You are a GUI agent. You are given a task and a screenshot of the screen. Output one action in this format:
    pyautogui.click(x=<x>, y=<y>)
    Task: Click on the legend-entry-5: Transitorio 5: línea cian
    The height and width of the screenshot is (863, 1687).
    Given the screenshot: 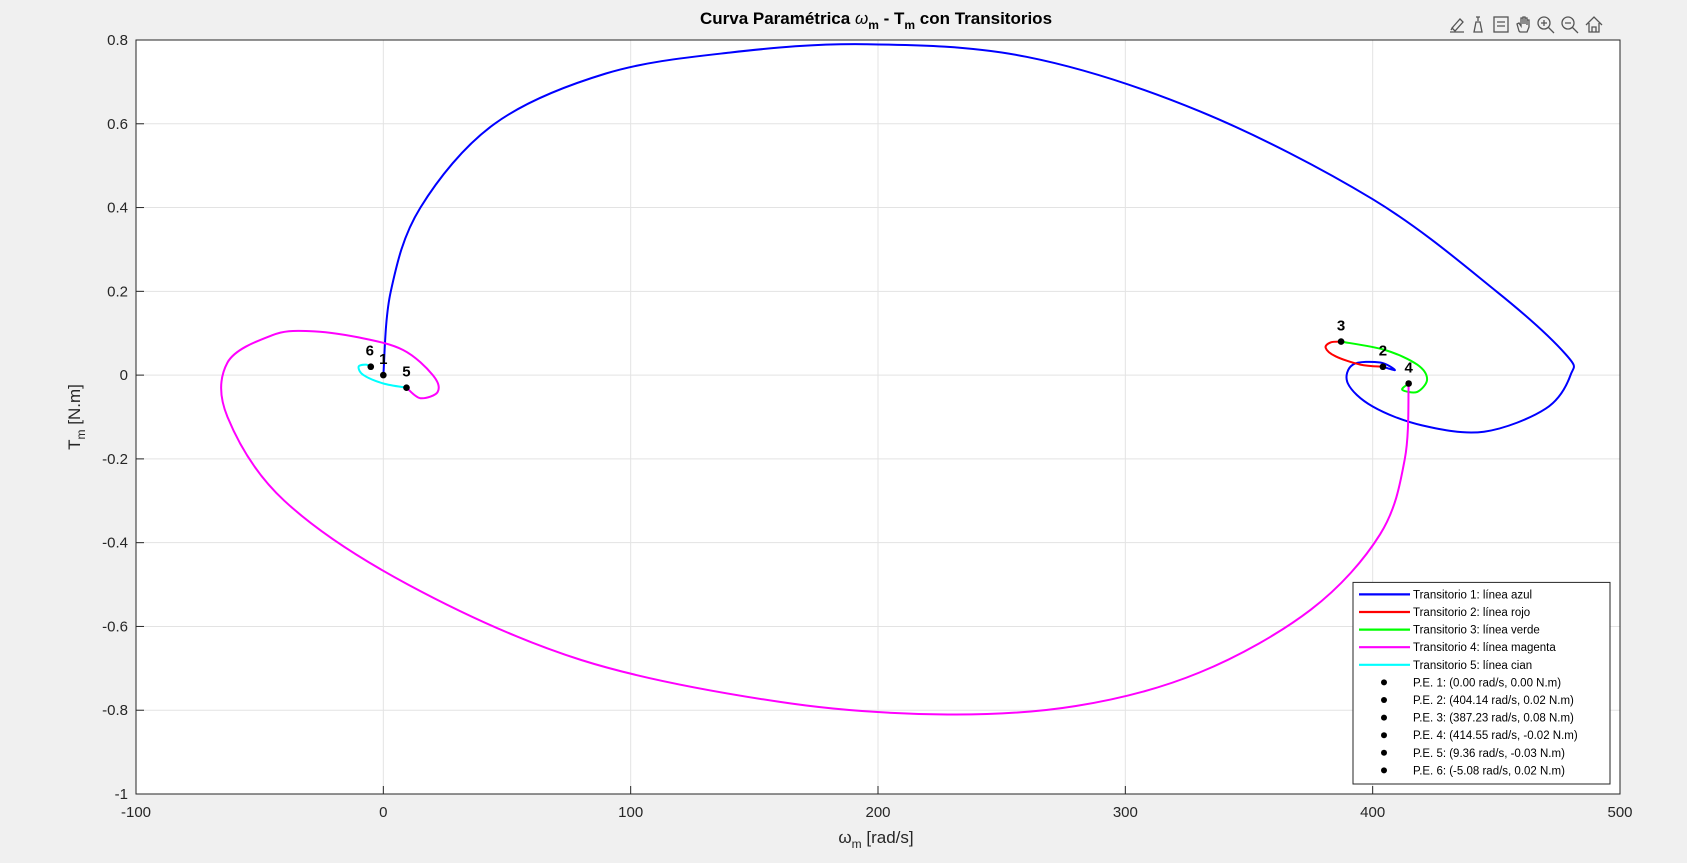 What is the action you would take?
    pyautogui.click(x=1472, y=666)
    